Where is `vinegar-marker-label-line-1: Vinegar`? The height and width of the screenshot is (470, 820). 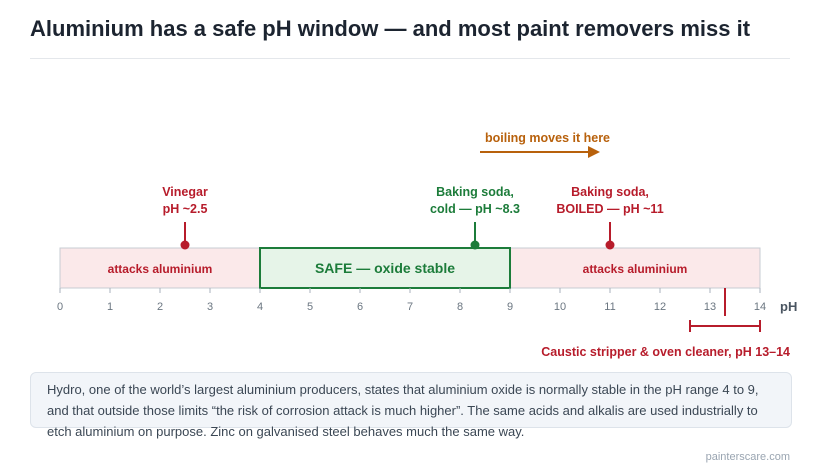 vinegar-marker-label-line-1: Vinegar is located at coordinates (185, 192).